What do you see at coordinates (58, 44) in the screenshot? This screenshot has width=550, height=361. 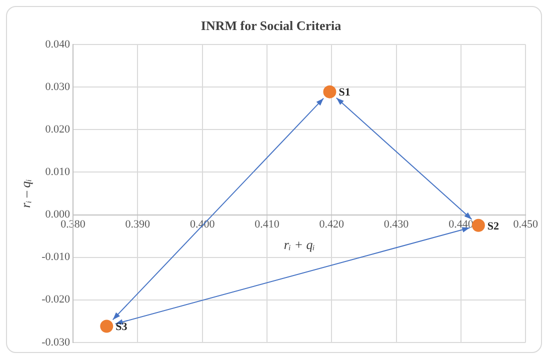 I see `y-tick-label: 0.040` at bounding box center [58, 44].